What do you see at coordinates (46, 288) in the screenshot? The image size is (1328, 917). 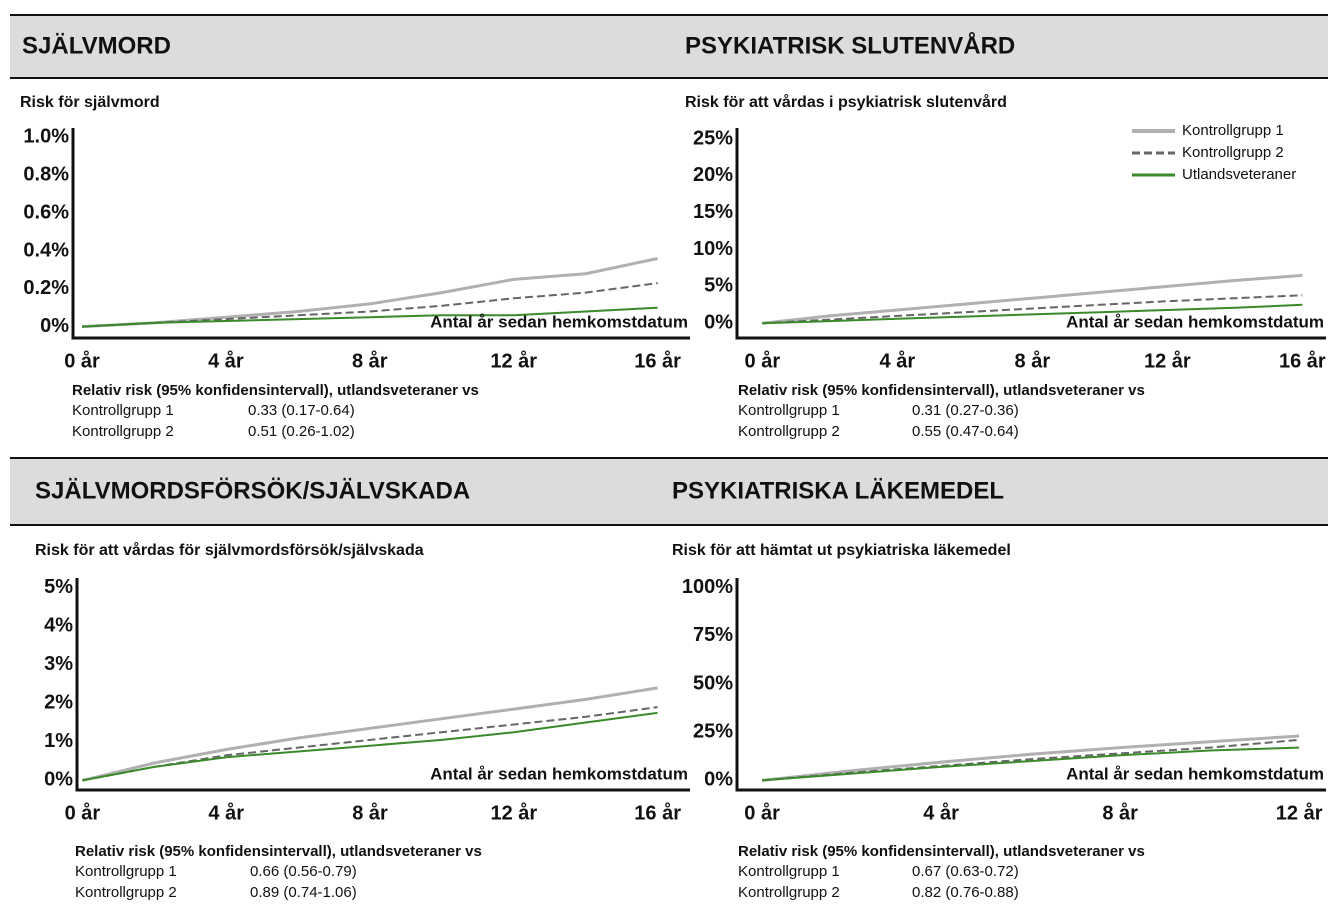 I see `y-tick-label: 0.2%` at bounding box center [46, 288].